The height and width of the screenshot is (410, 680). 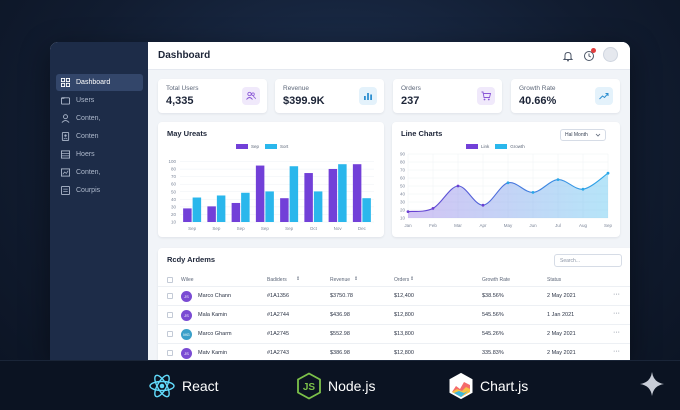 I want to click on x-tick-label: Feb, so click(x=433, y=225).